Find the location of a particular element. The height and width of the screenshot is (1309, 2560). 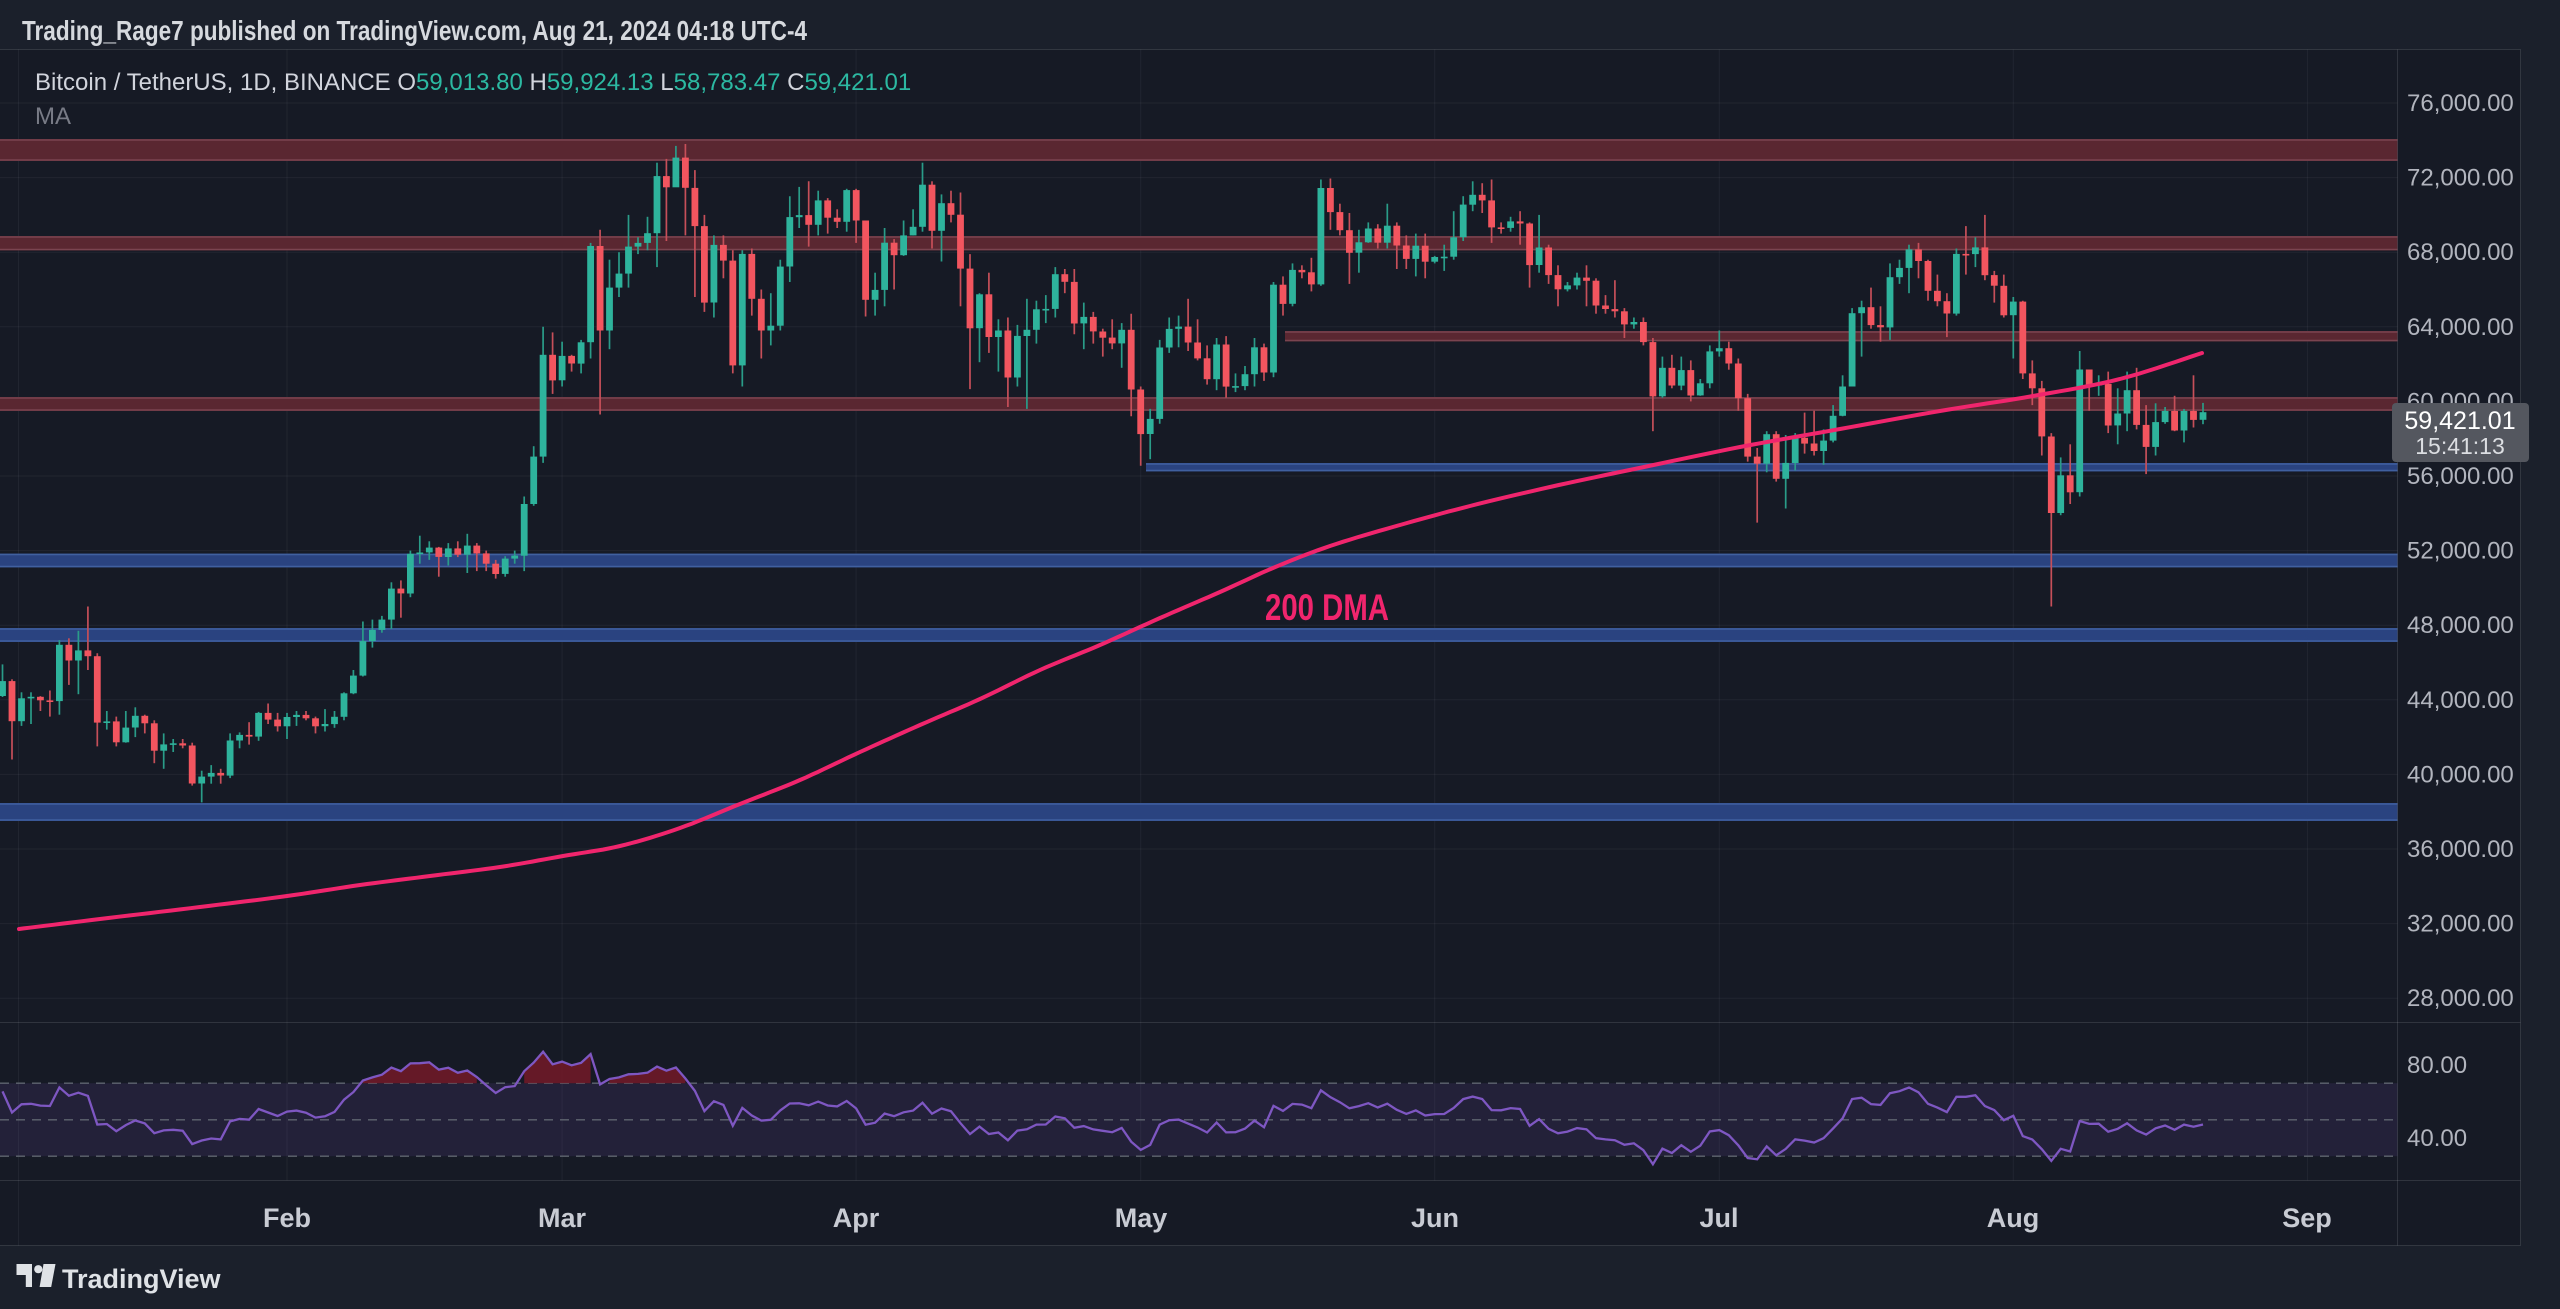

svg-text: Jun is located at coordinates (1435, 1218).